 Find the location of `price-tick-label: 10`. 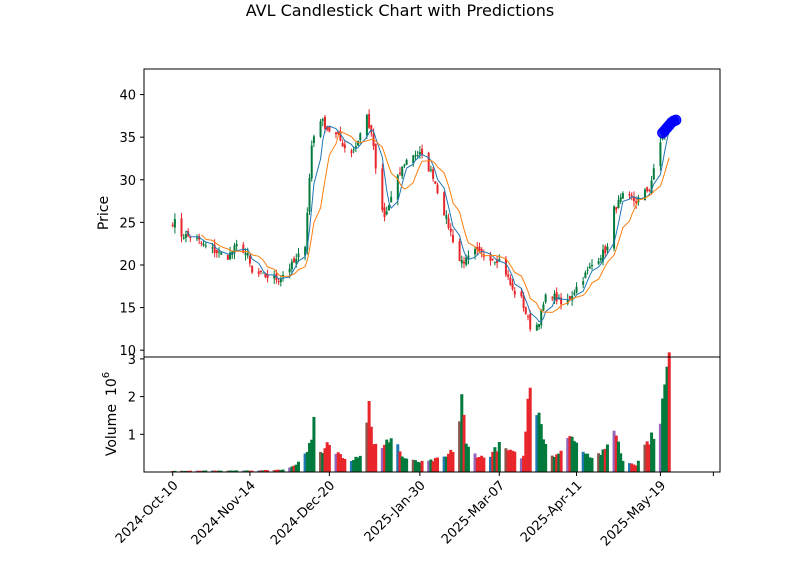

price-tick-label: 10 is located at coordinates (127, 351).